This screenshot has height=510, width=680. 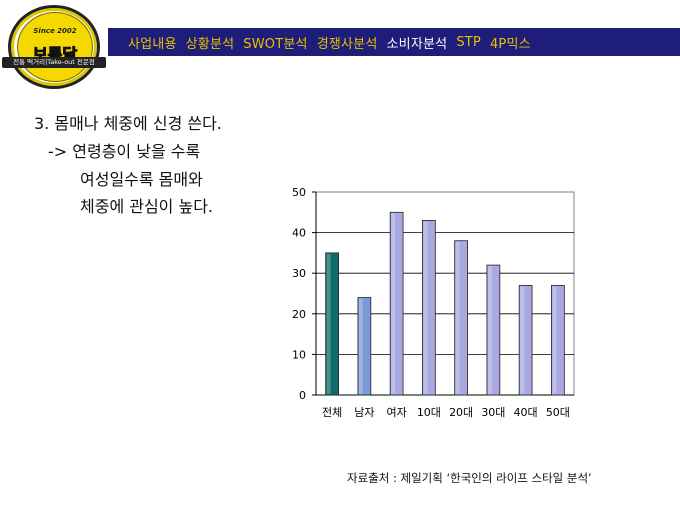 What do you see at coordinates (275, 44) in the screenshot?
I see `nav-item: SWOT분석` at bounding box center [275, 44].